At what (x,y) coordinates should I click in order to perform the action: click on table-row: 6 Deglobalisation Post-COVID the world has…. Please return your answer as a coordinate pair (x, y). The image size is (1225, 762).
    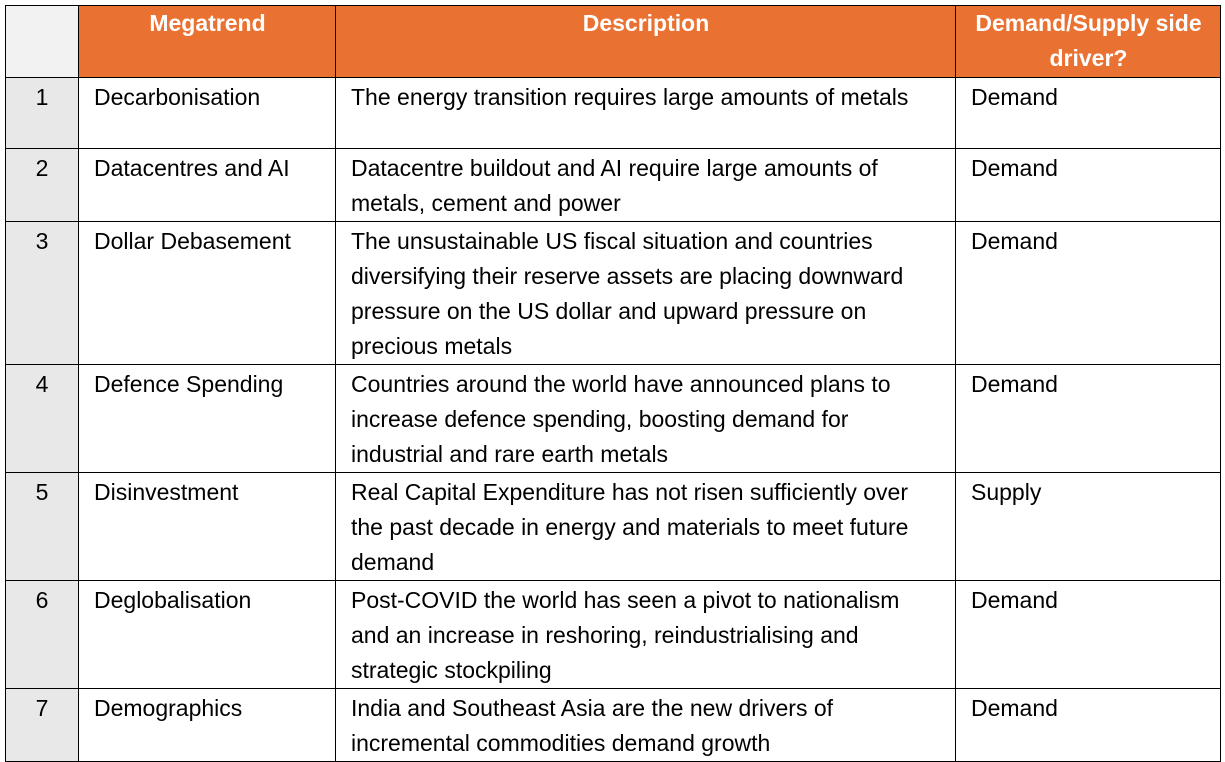
    Looking at the image, I should click on (613, 634).